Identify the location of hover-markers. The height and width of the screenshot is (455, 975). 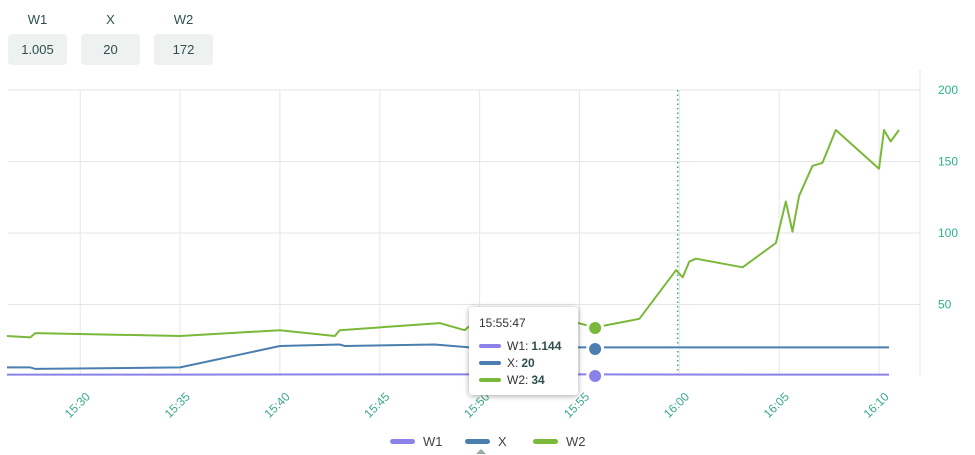
(595, 352).